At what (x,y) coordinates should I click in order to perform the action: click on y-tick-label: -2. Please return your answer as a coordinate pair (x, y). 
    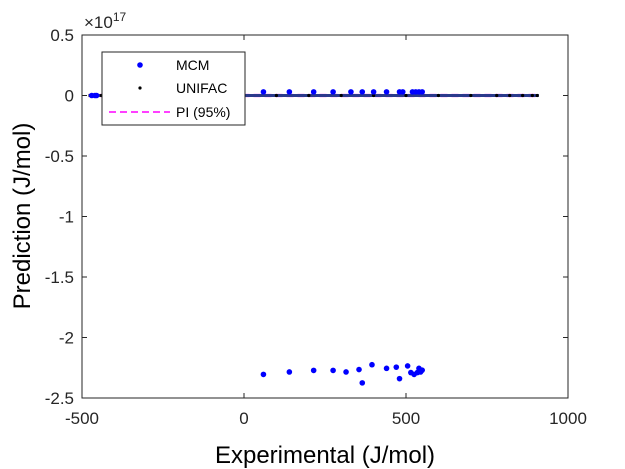
    Looking at the image, I should click on (66, 338).